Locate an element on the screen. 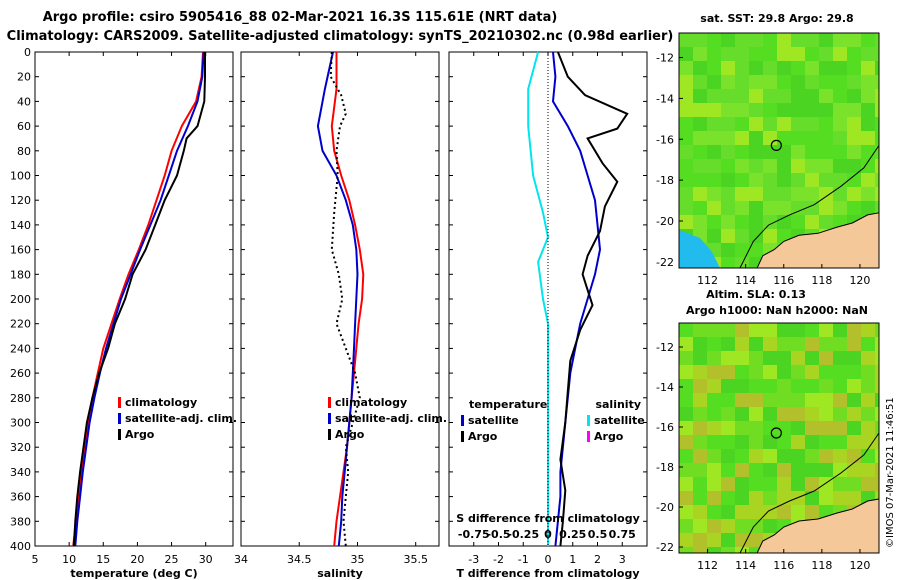  depth-tick-label: 100 is located at coordinates (20, 176).